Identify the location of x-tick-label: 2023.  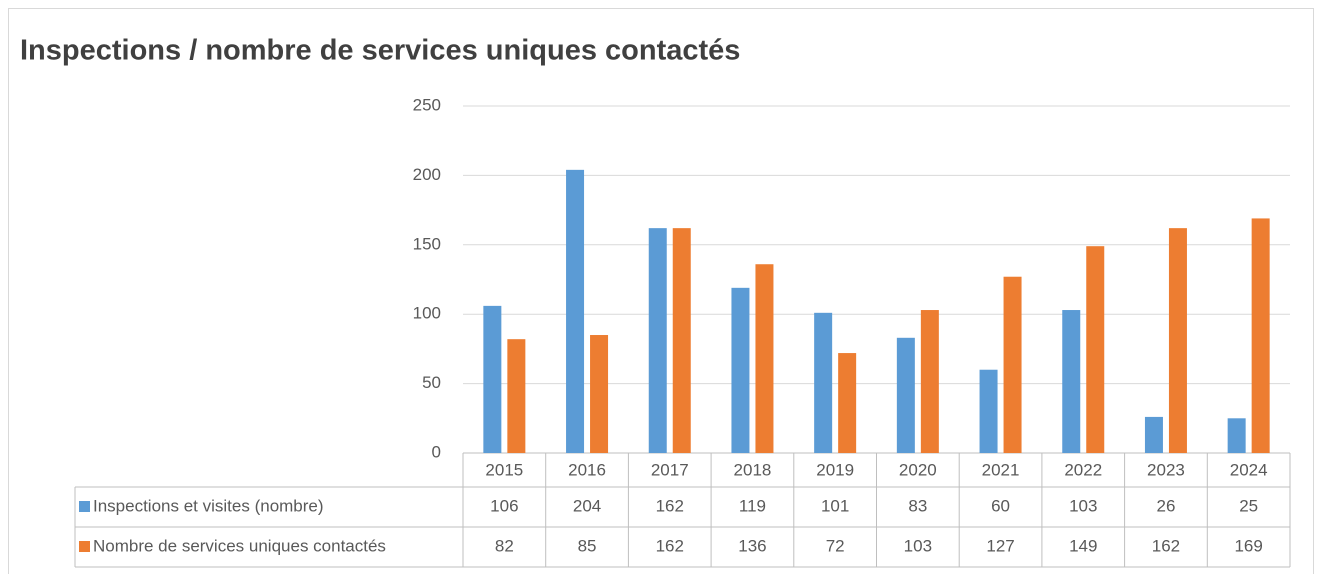
(1166, 469).